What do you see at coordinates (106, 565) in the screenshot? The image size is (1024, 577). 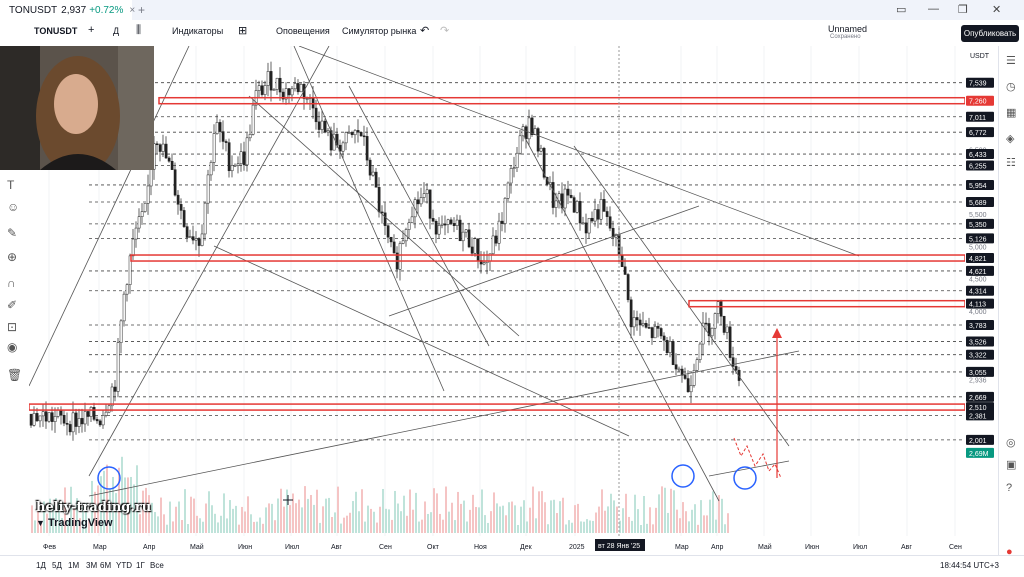 I see `timeframe-4: 6М` at bounding box center [106, 565].